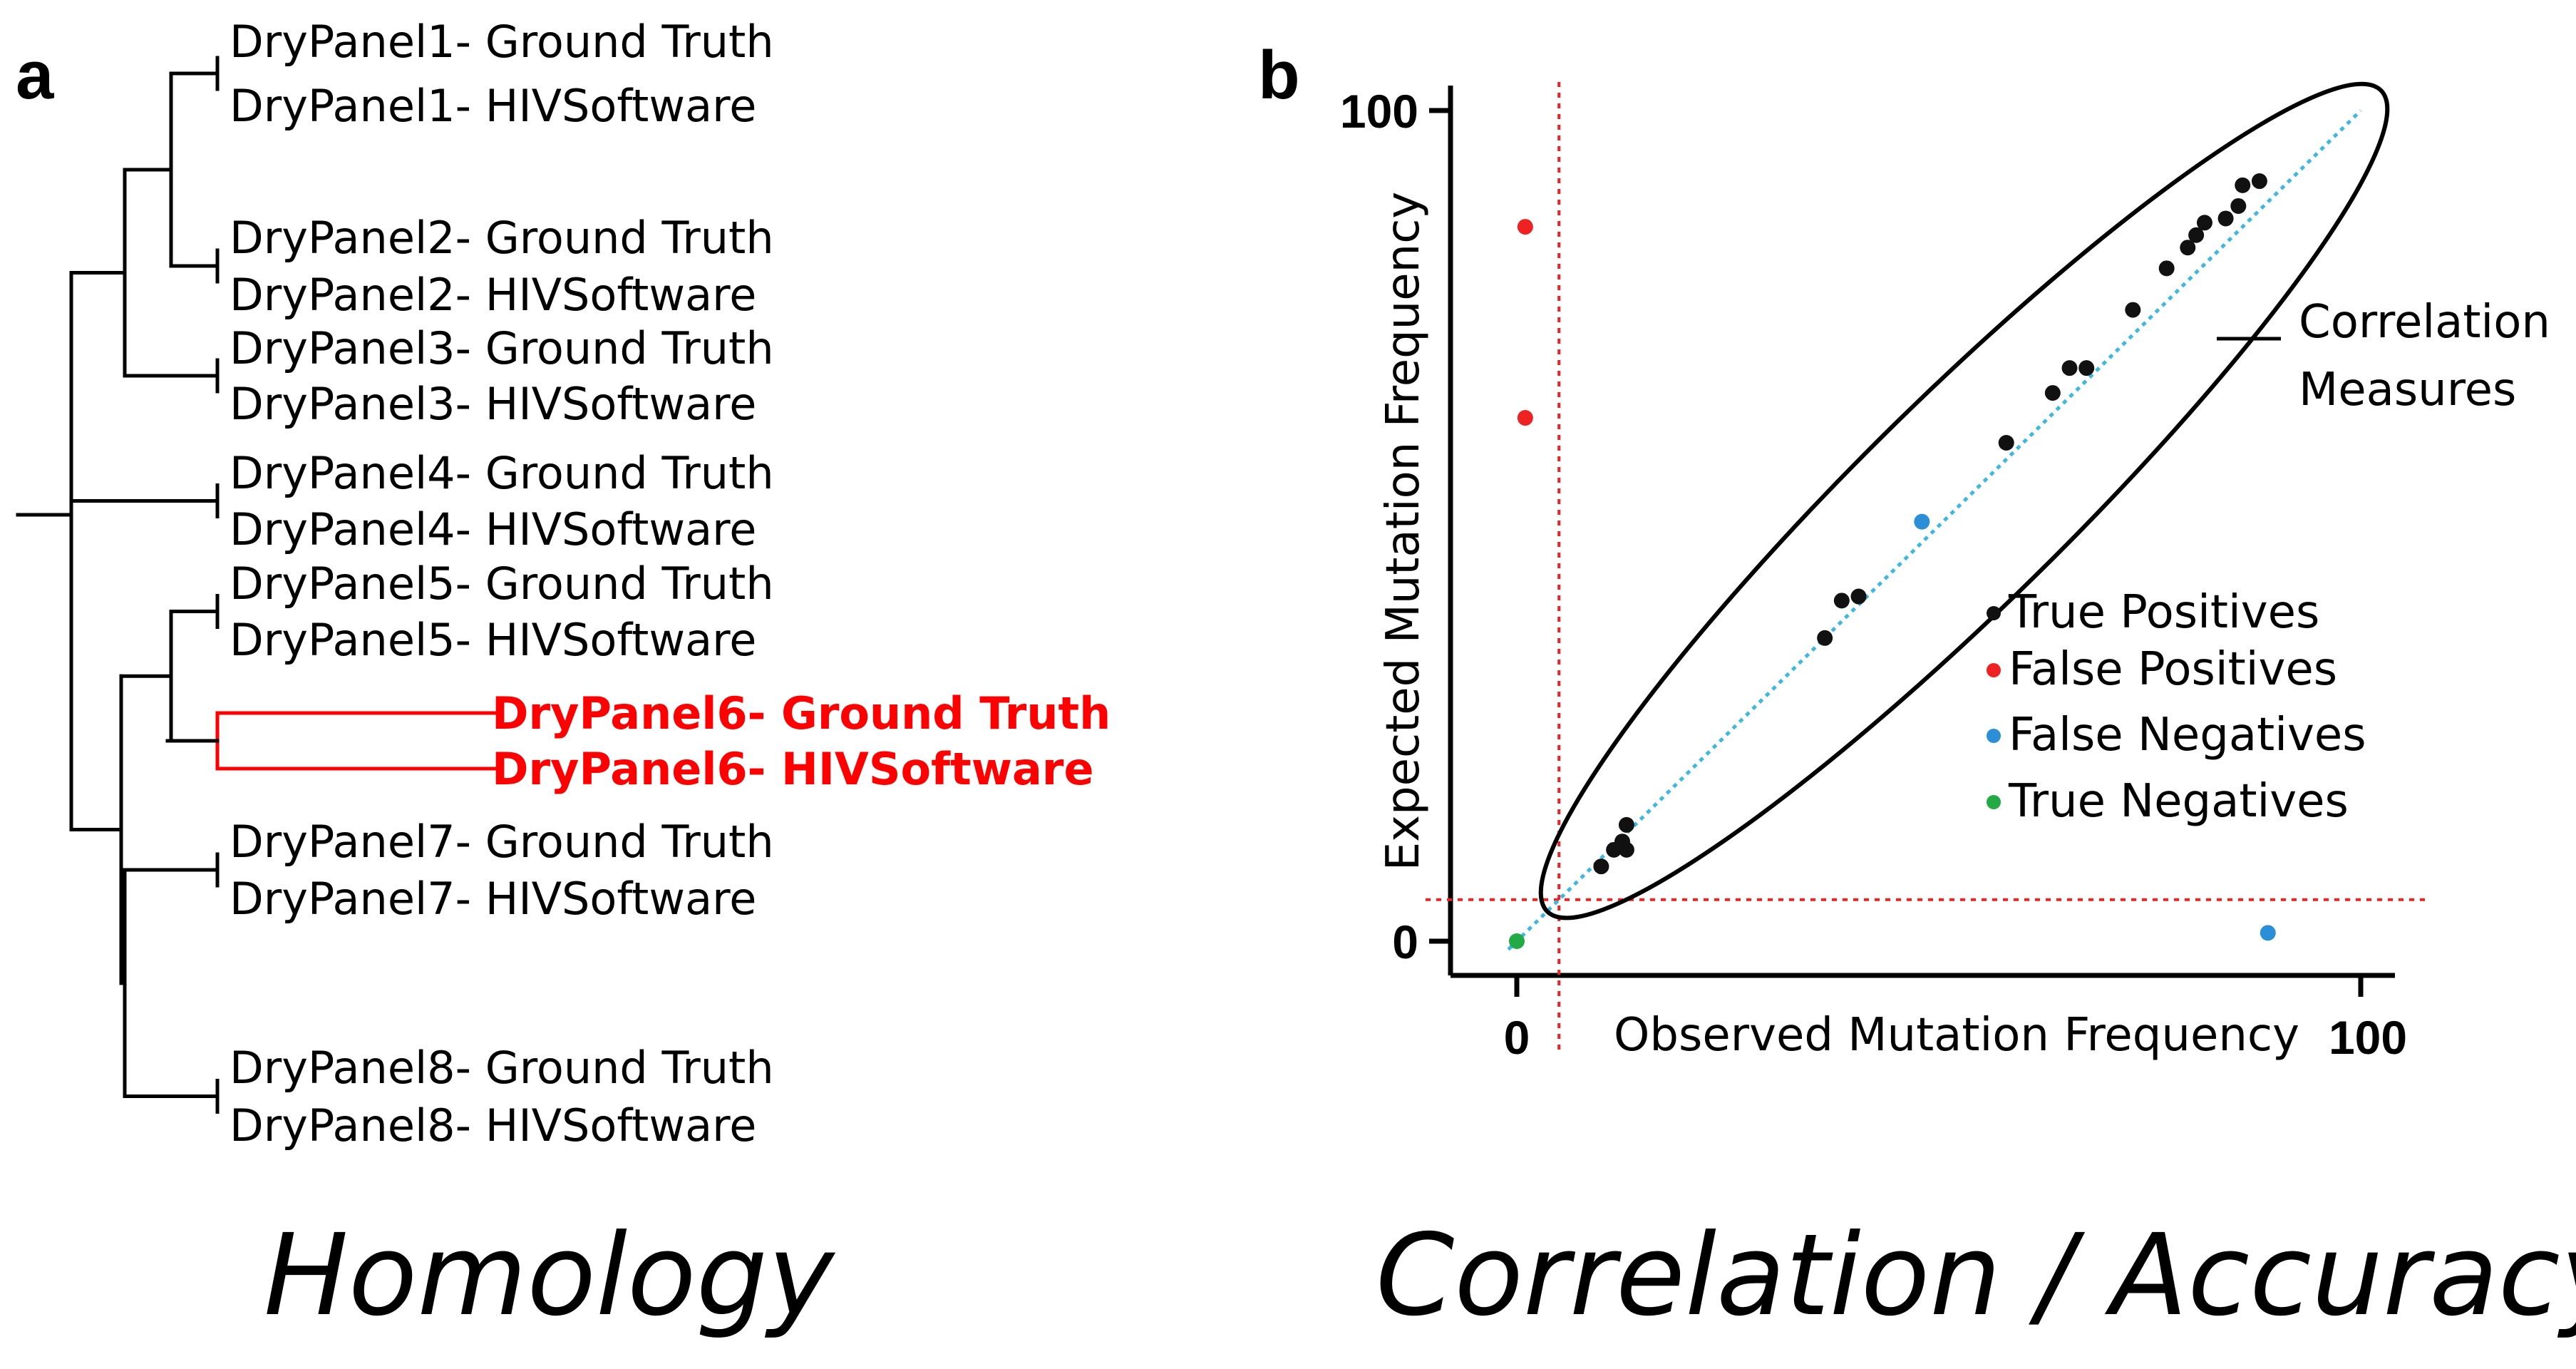  I want to click on correlation-label-line2: Measures, so click(2407, 390).